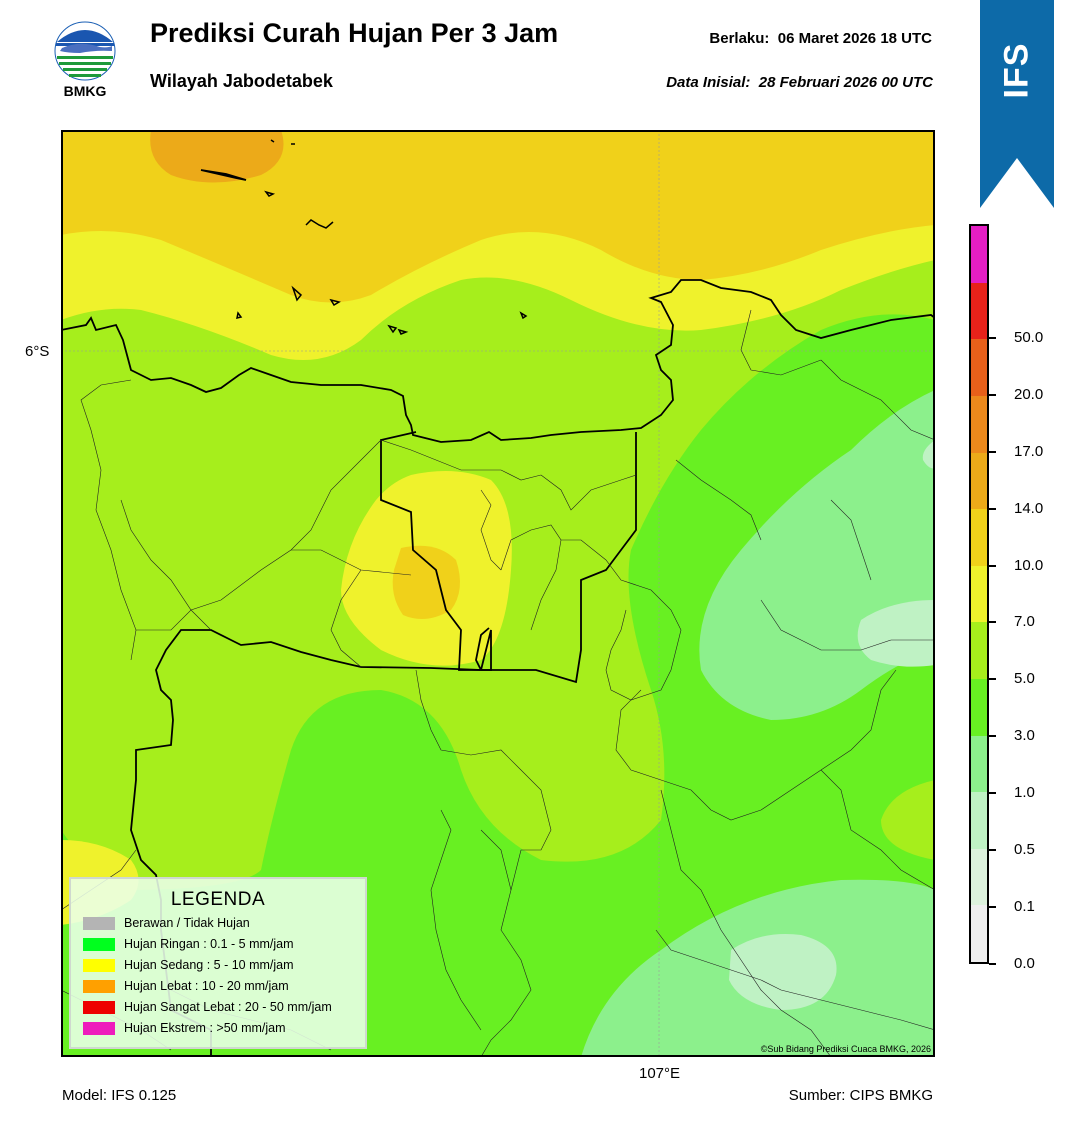 Image resolution: width=1072 pixels, height=1128 pixels. Describe the element at coordinates (1024, 963) in the screenshot. I see `colorbar-tick-label: 0.0` at that location.